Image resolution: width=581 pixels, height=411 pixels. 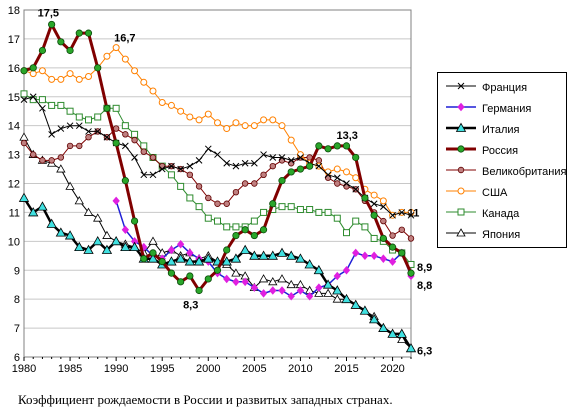 I want to click on x-tick-label: 2010, so click(x=300, y=369).